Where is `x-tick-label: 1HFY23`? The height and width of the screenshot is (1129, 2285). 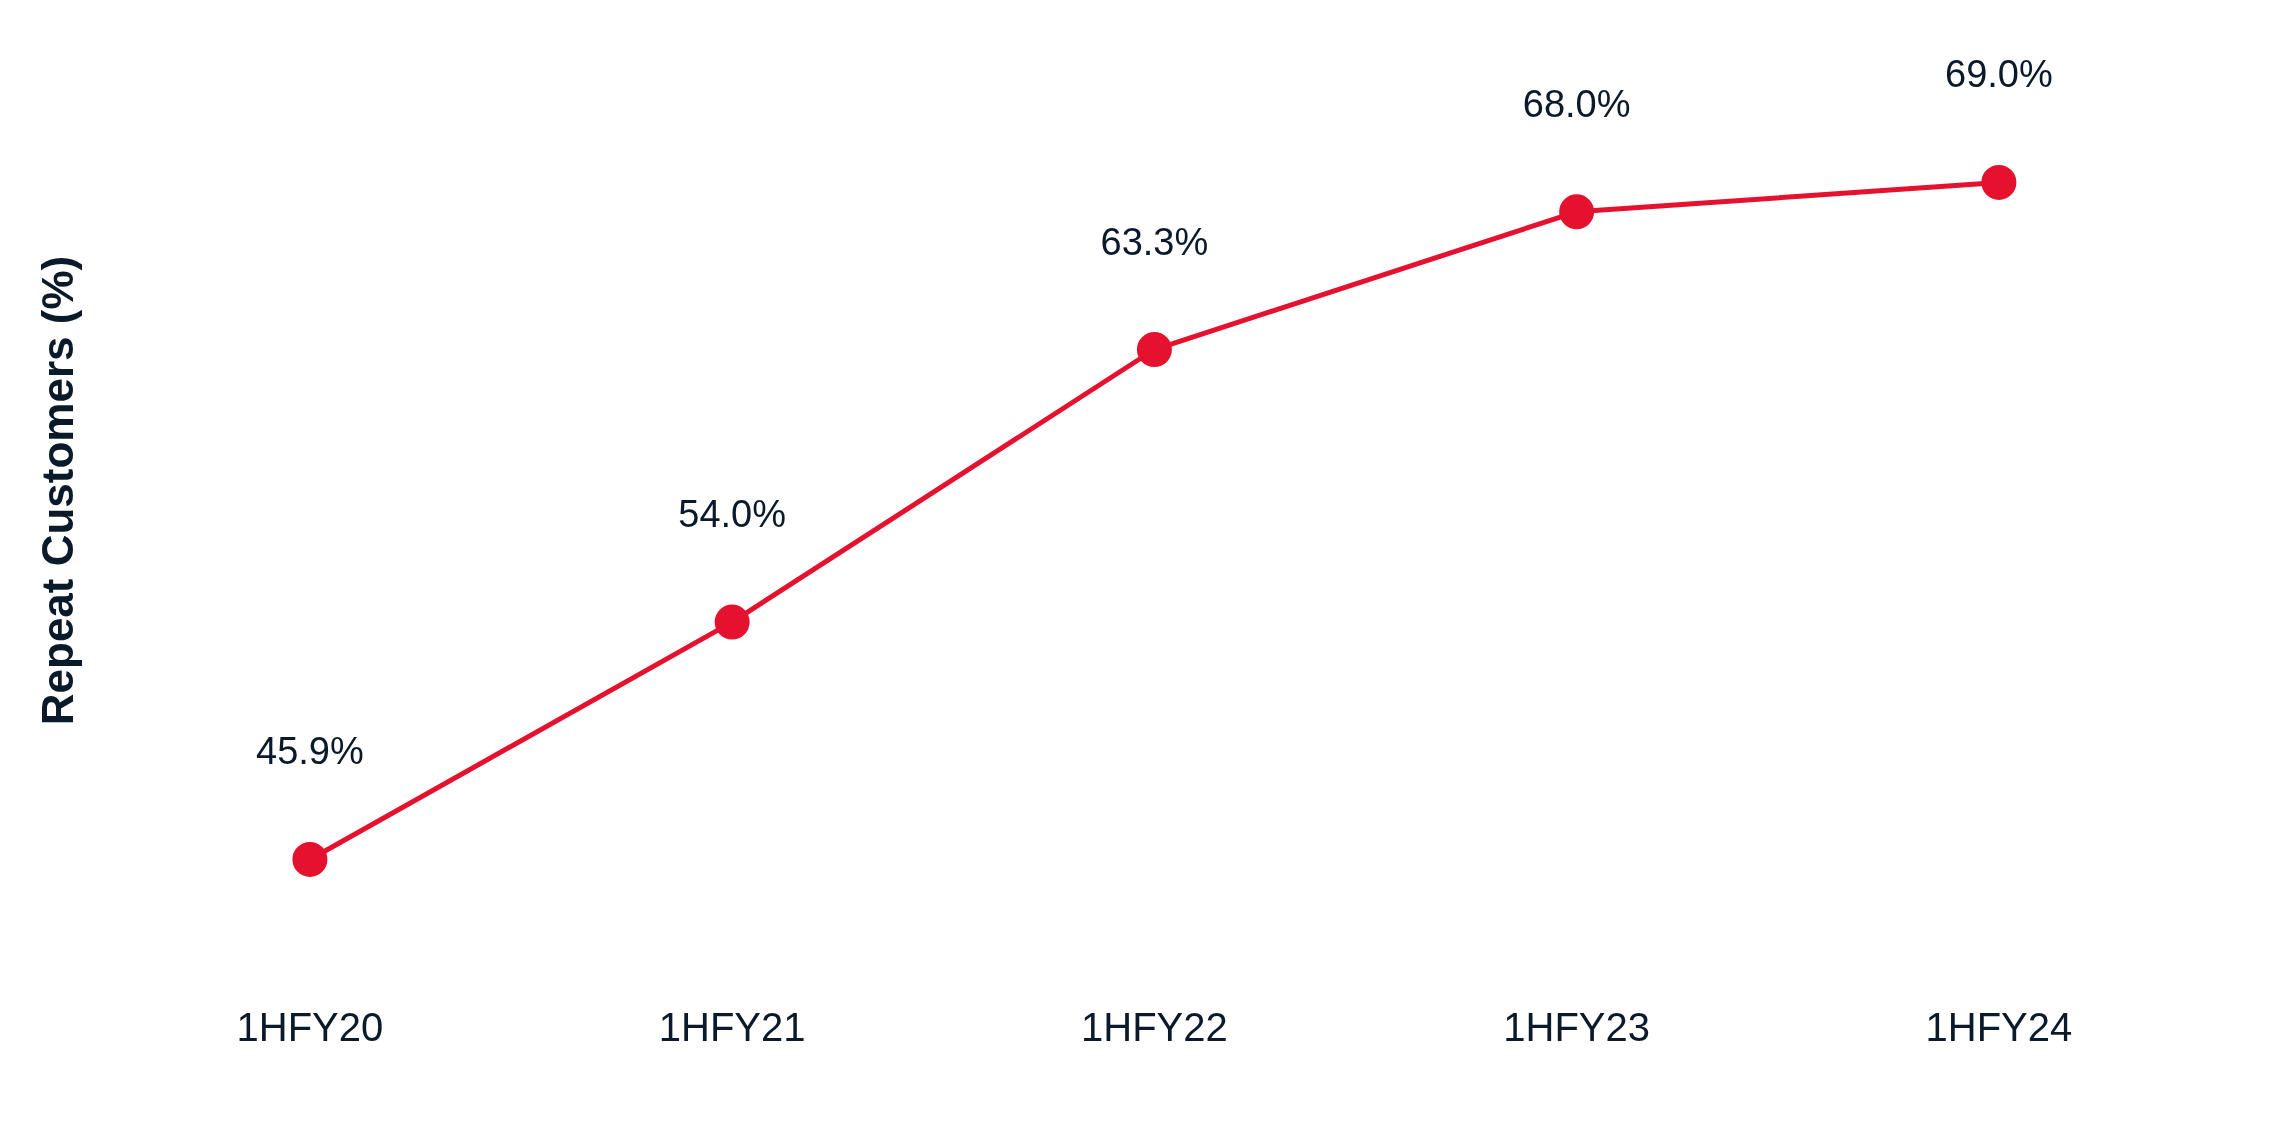 x-tick-label: 1HFY23 is located at coordinates (1577, 1027).